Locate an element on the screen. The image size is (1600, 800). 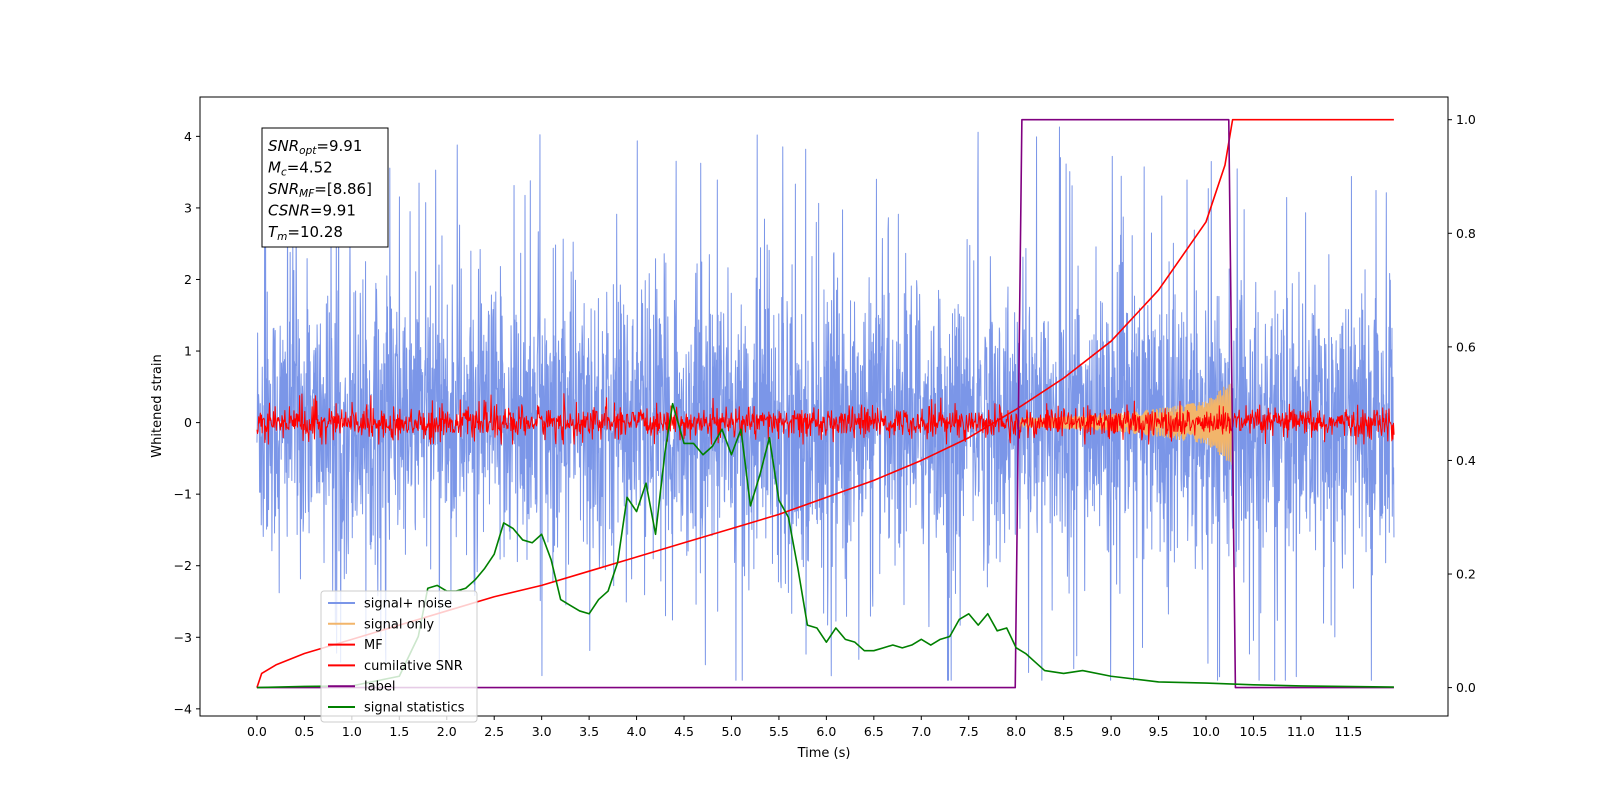
y-tick-label: 3 is located at coordinates (188, 207).